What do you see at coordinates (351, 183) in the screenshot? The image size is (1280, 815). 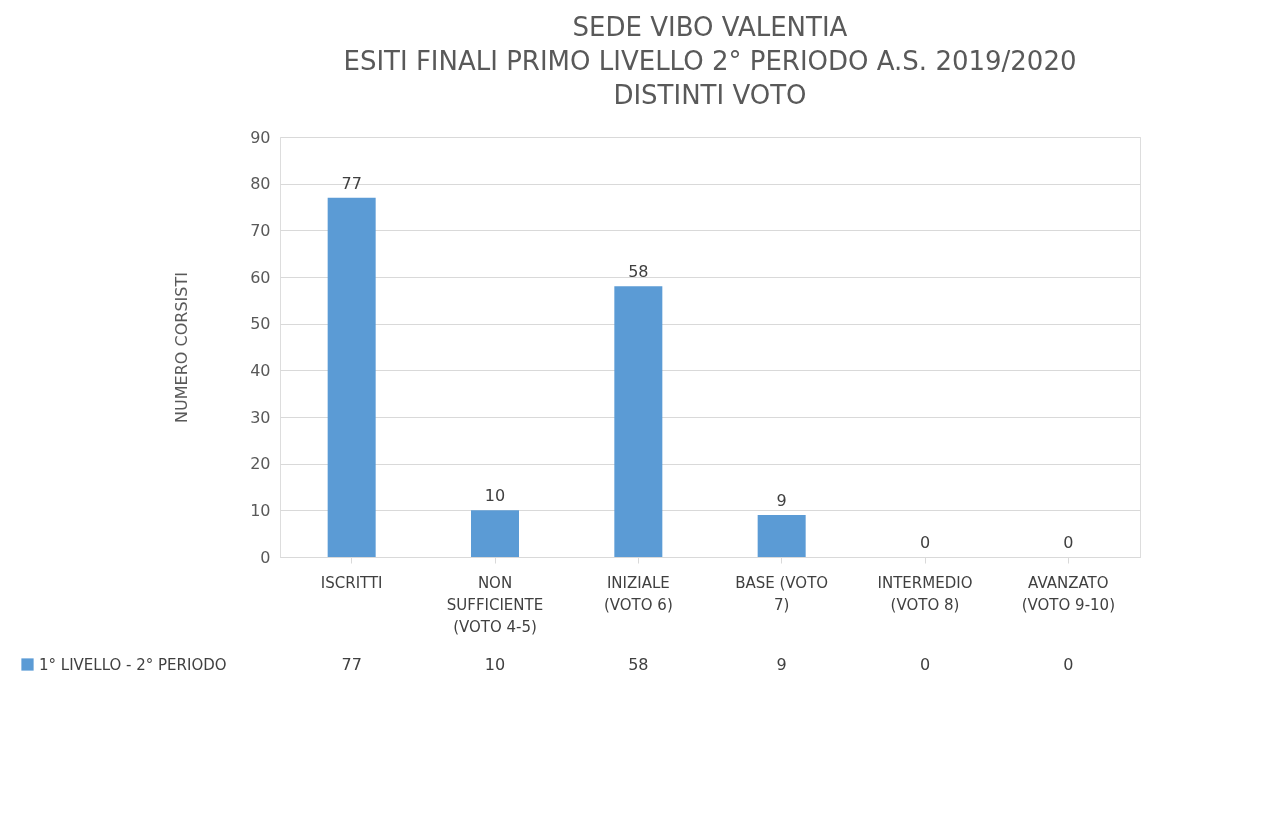 I see `text: 77` at bounding box center [351, 183].